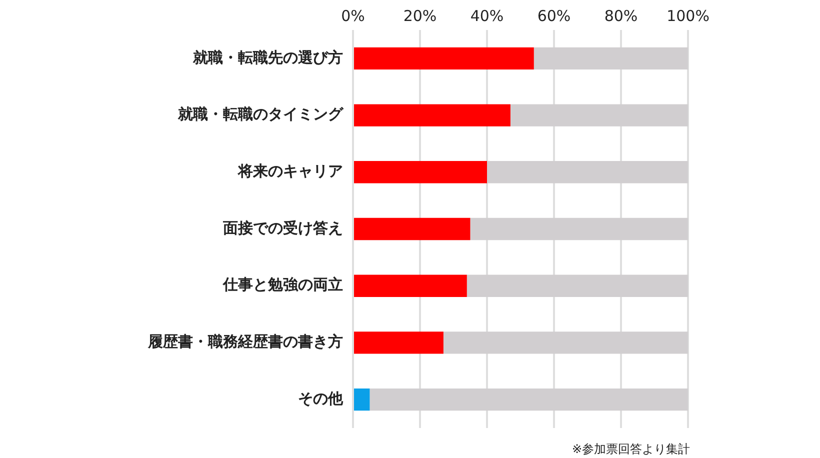  Describe the element at coordinates (688, 15) in the screenshot. I see `x-tick-label: 100%` at that location.